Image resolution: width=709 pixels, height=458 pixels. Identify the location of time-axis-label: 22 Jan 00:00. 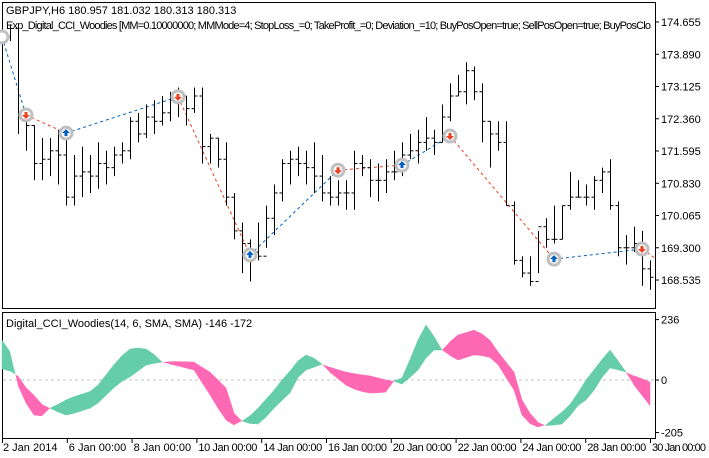
(487, 448).